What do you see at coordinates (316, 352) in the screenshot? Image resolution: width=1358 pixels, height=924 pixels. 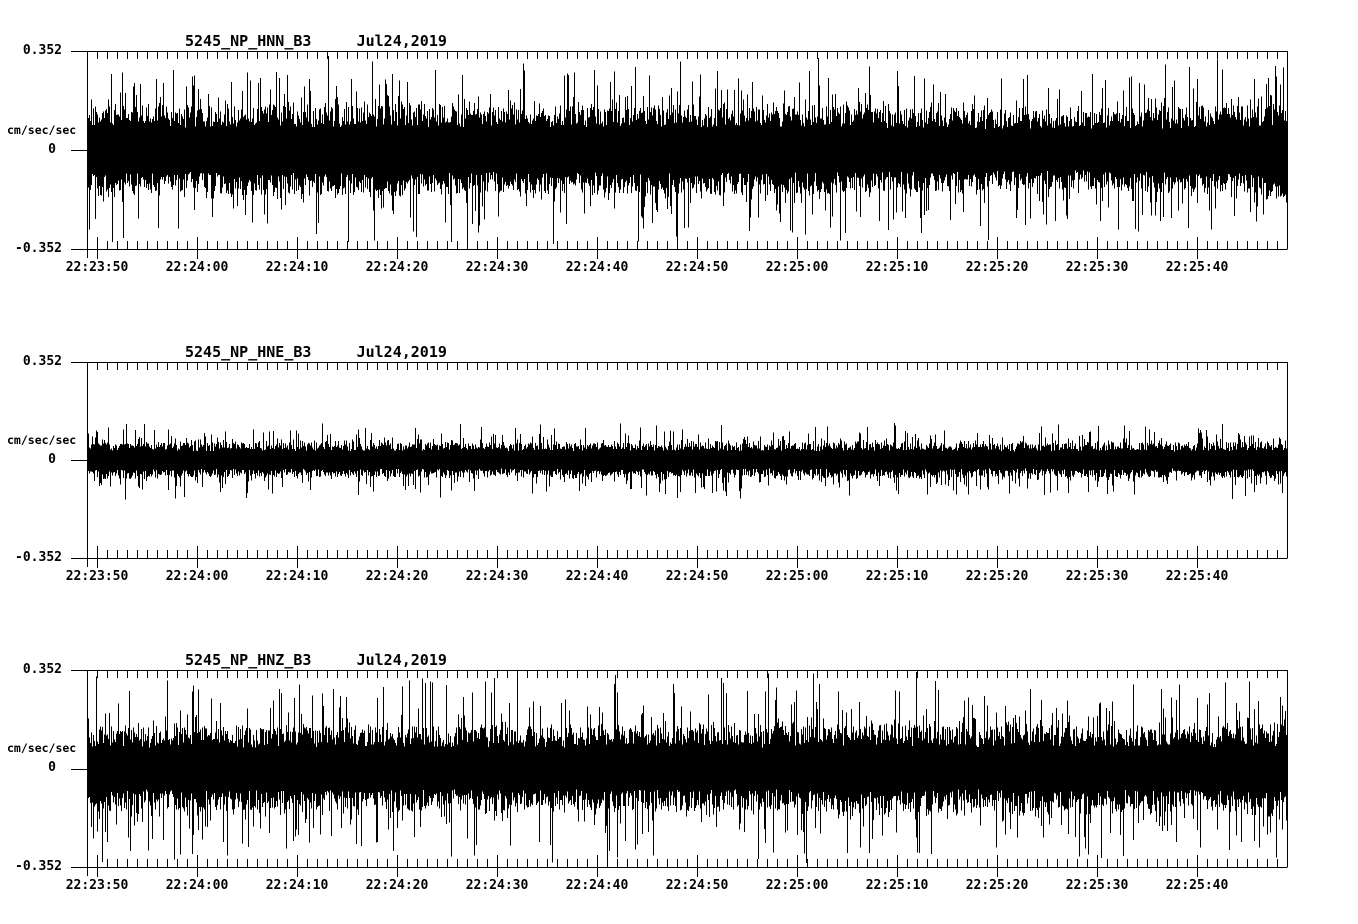 I see `panel-title: 5245_NP_HNE_B3 Jul24,2019` at bounding box center [316, 352].